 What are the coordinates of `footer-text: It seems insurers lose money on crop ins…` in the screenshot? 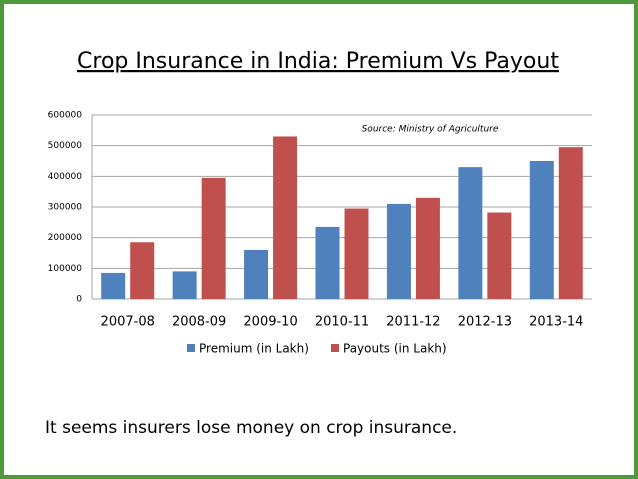 It's located at (251, 428).